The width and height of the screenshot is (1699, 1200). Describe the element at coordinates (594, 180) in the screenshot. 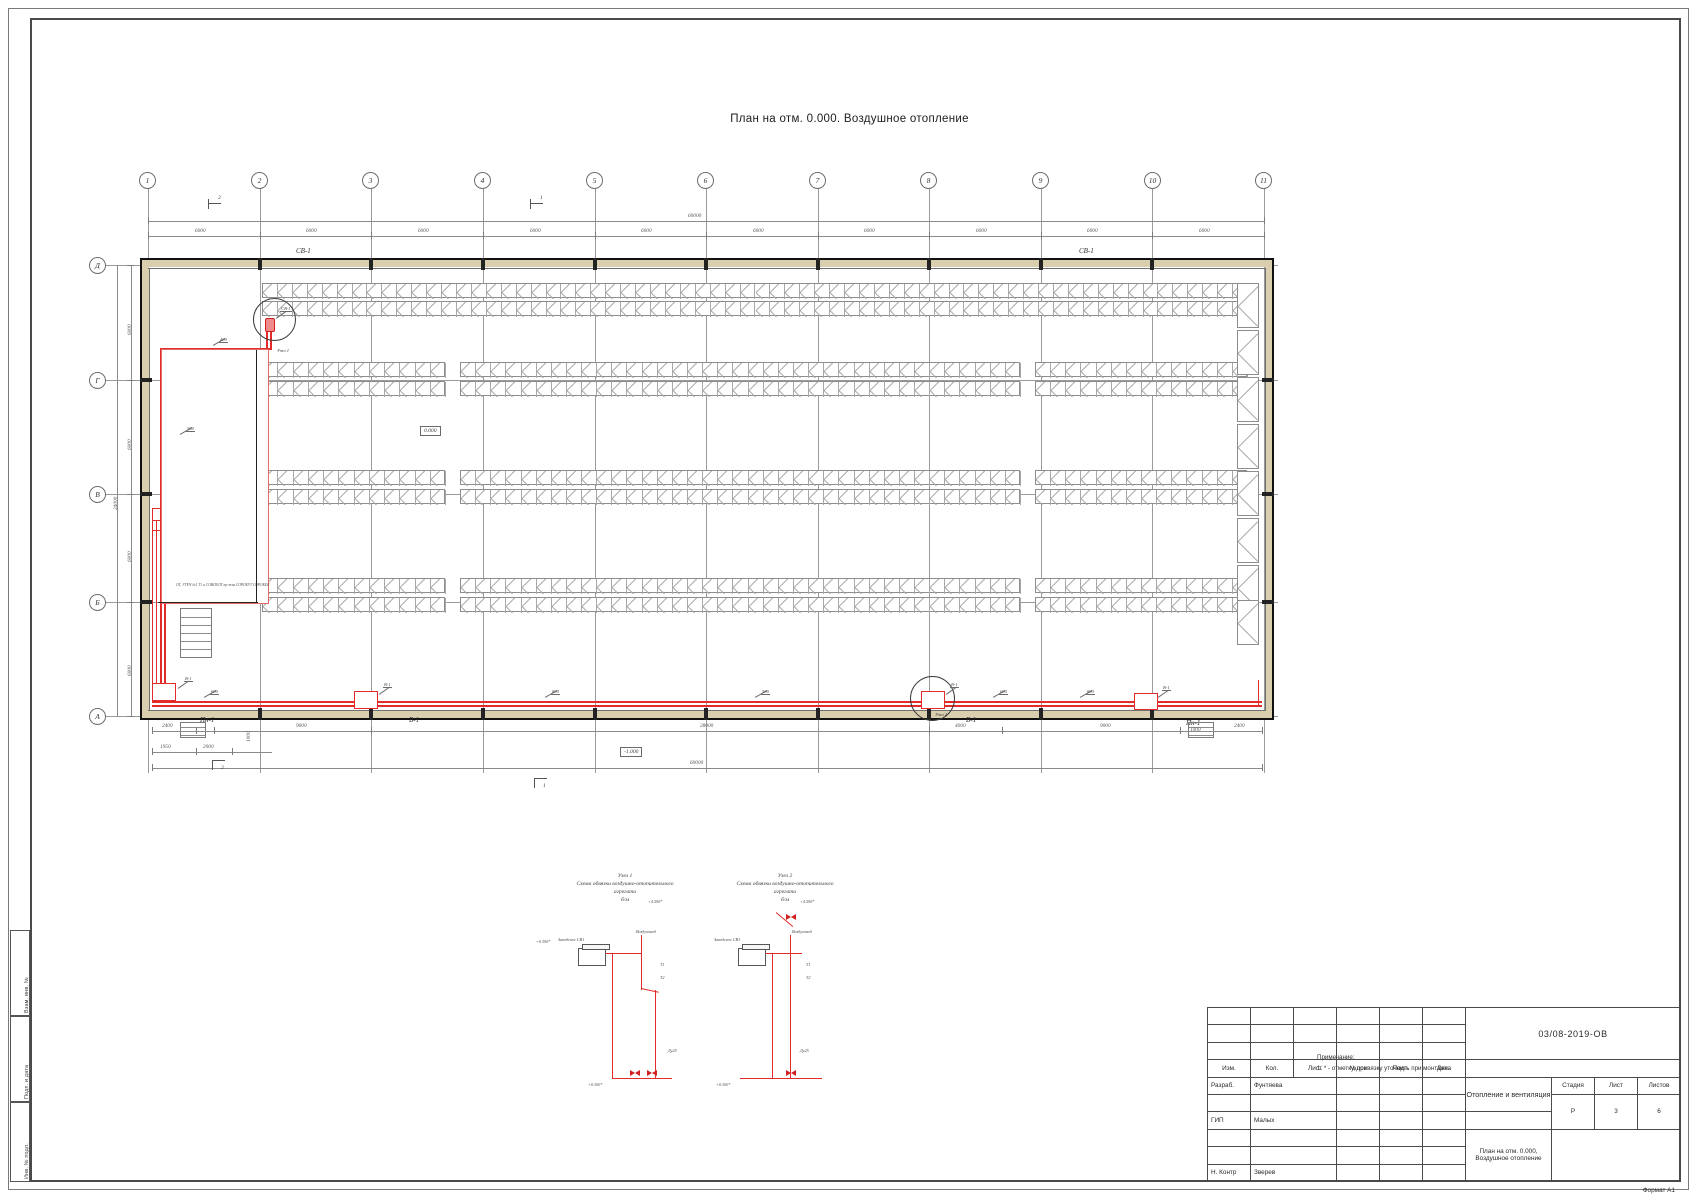

I see `grid-bubble-5: 5` at that location.